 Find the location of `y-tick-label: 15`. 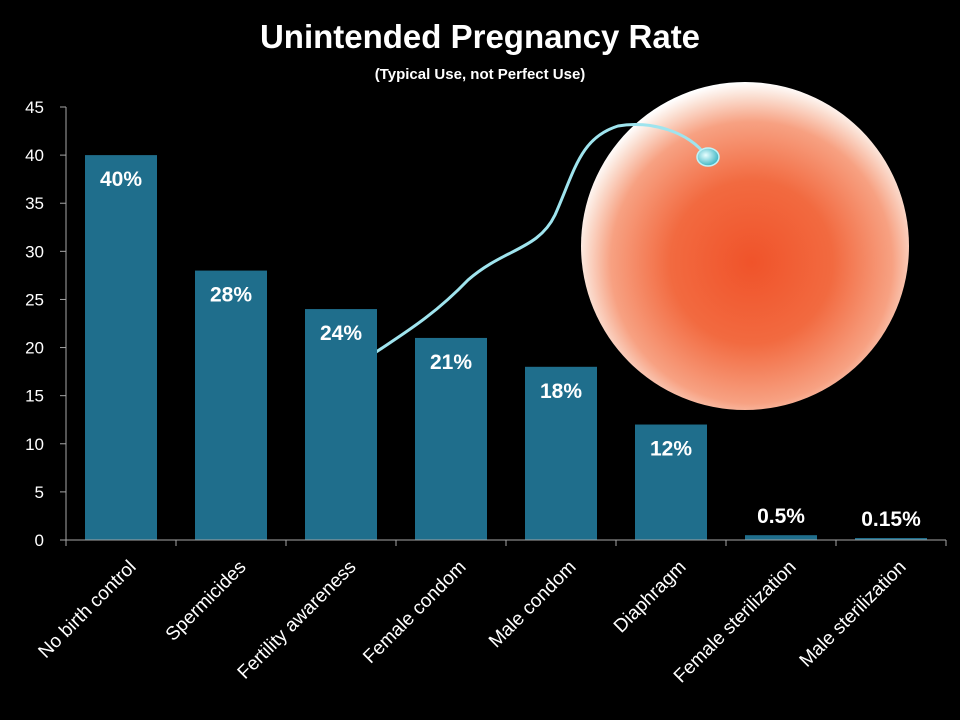

y-tick-label: 15 is located at coordinates (34, 396).